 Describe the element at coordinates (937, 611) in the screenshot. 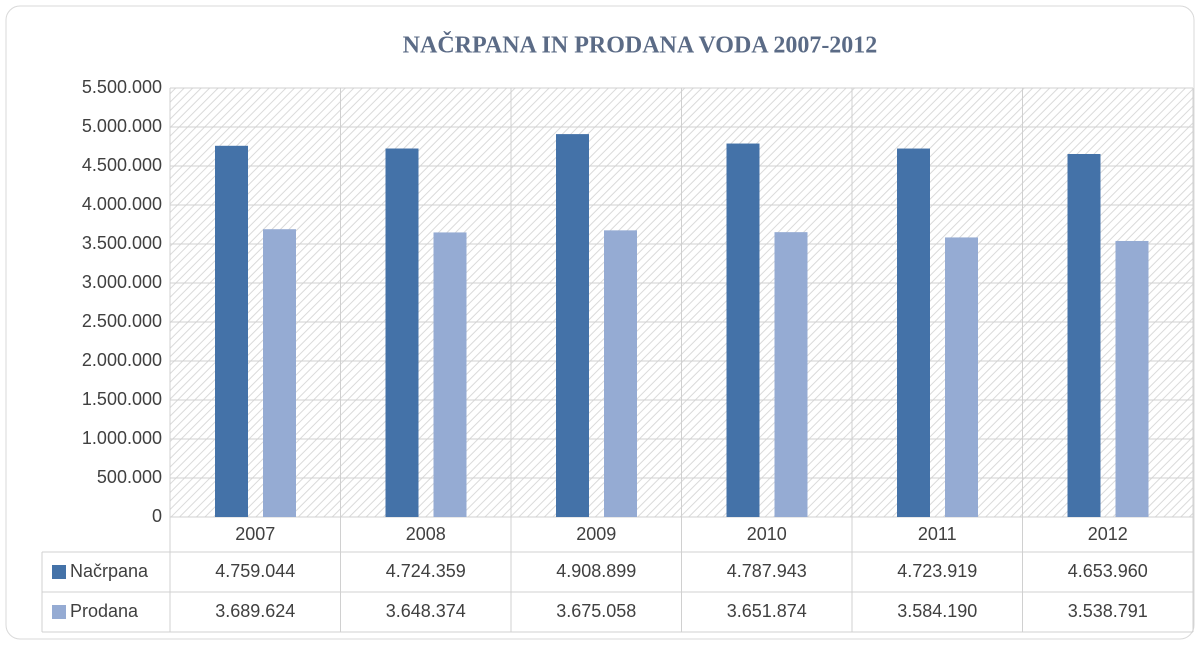

I see `table-value: 3.584.190` at that location.